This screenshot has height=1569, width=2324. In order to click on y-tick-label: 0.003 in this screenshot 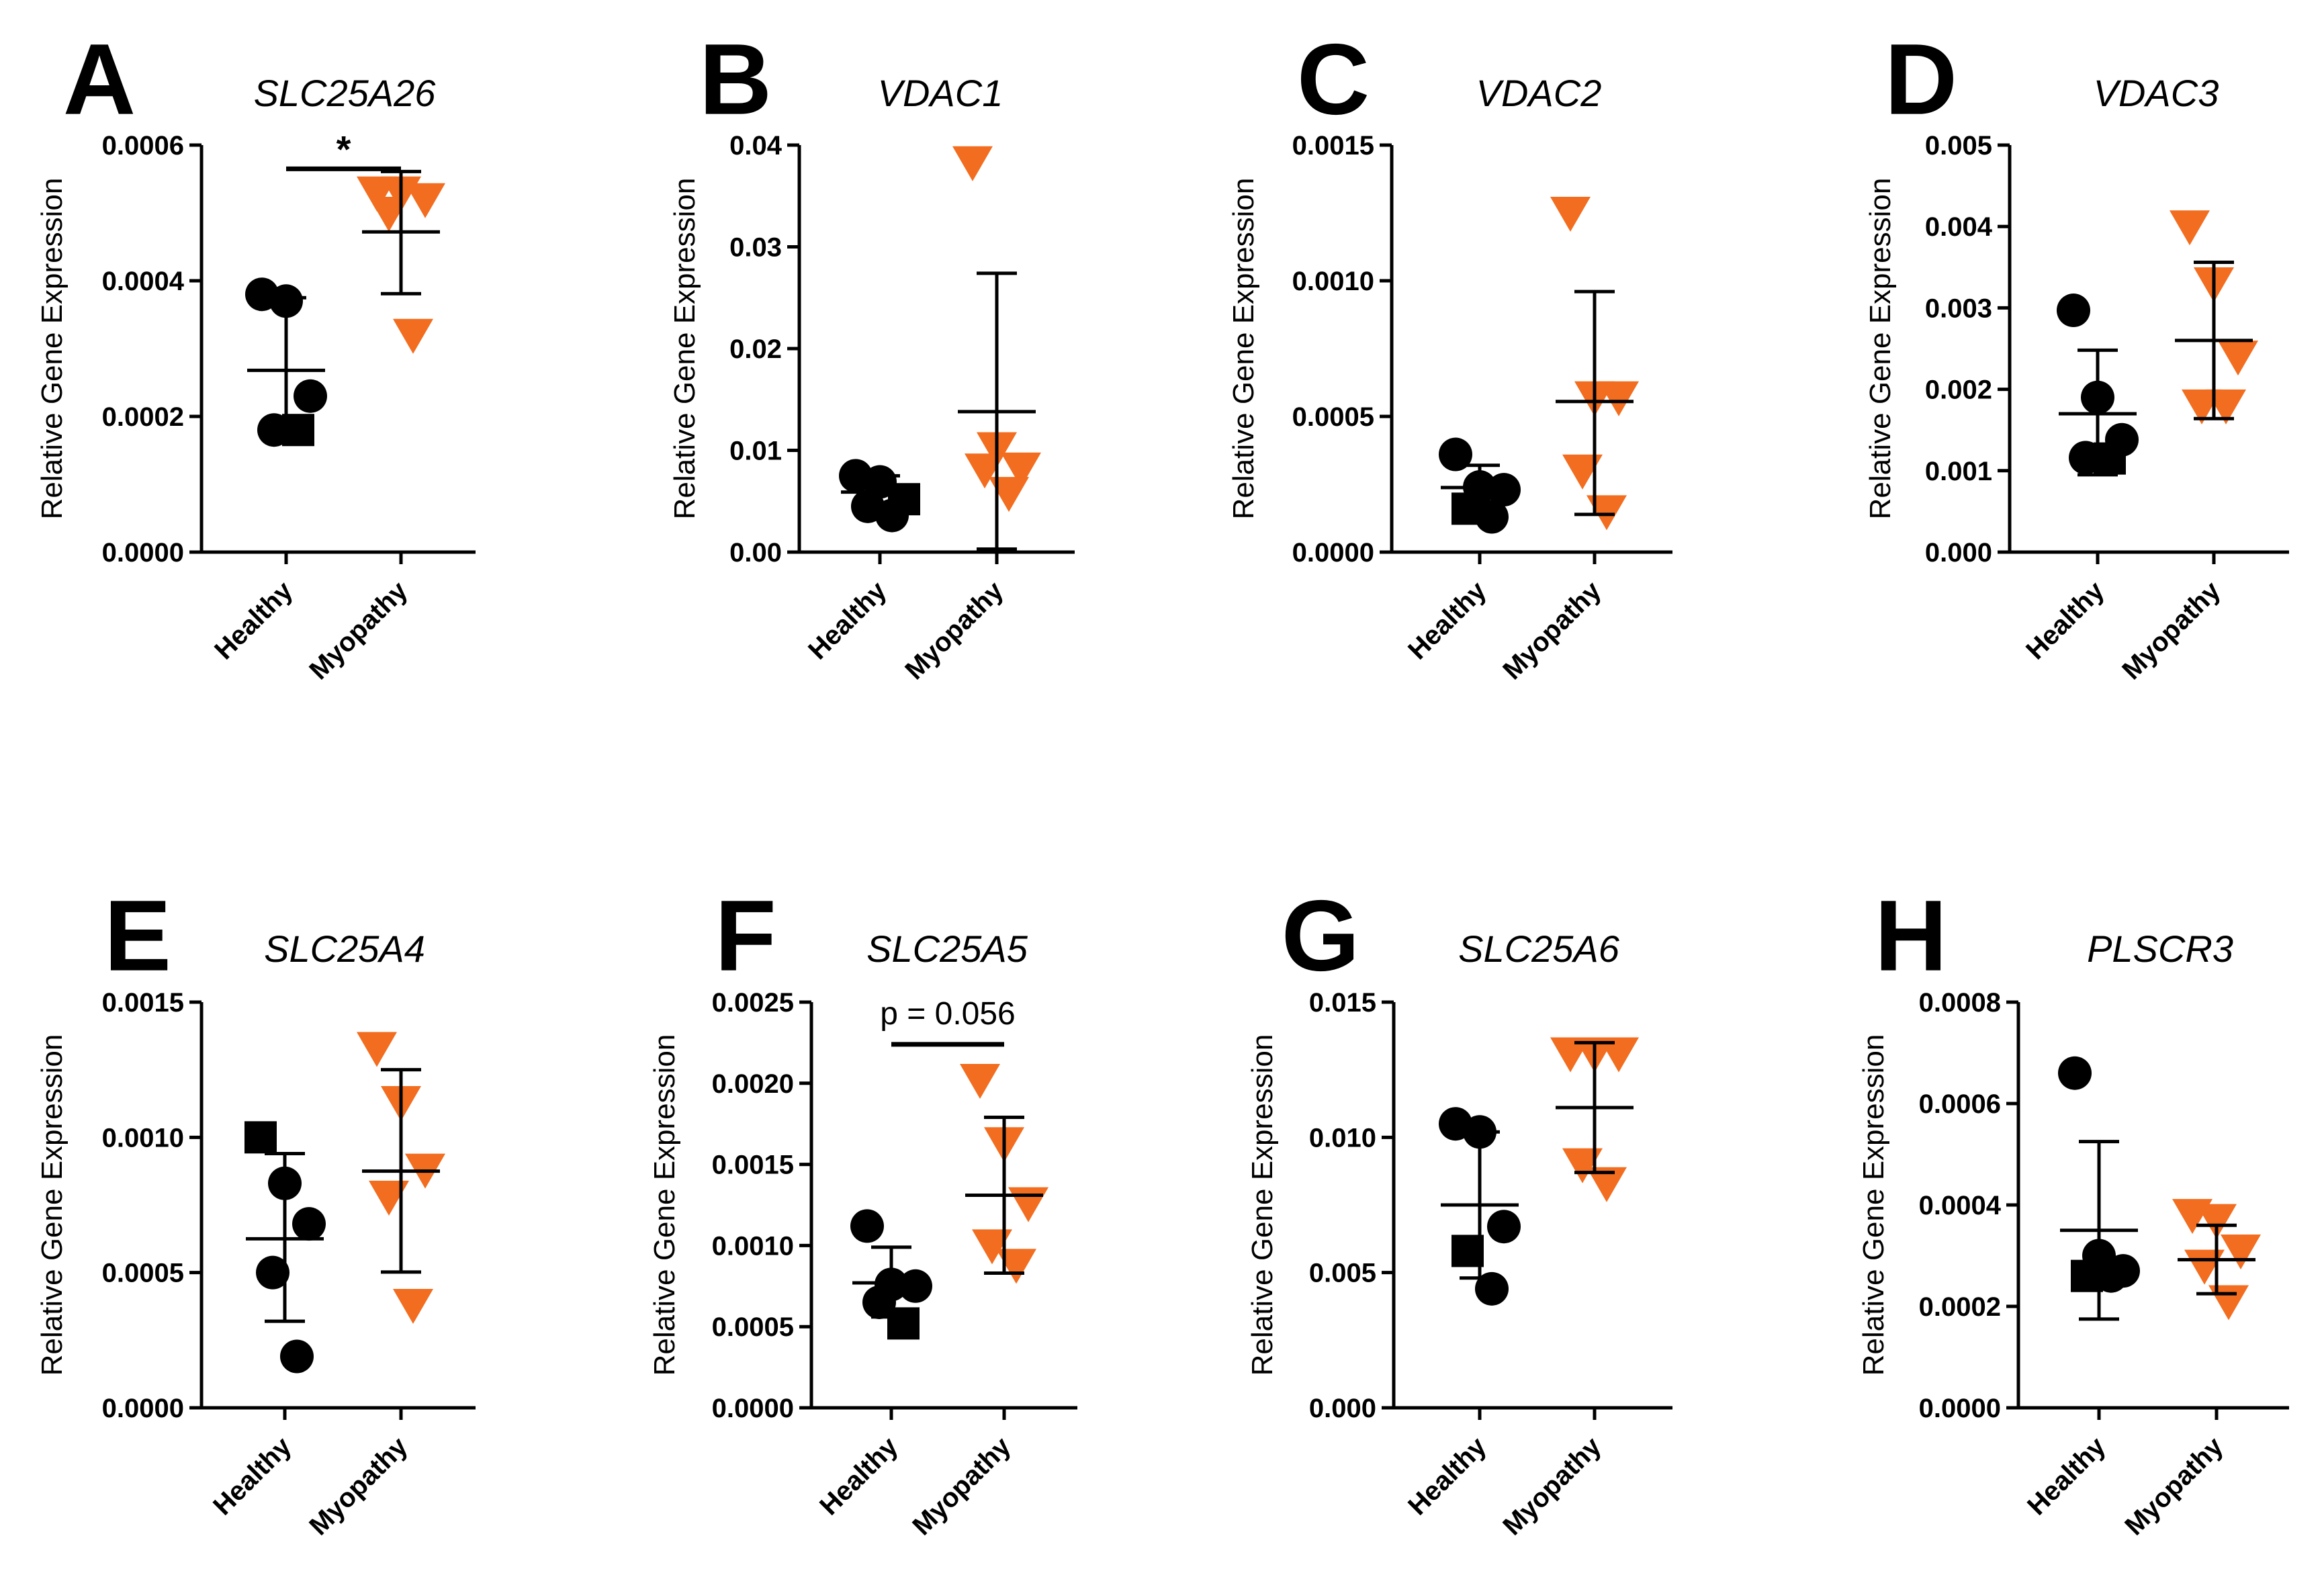, I will do `click(1958, 309)`.